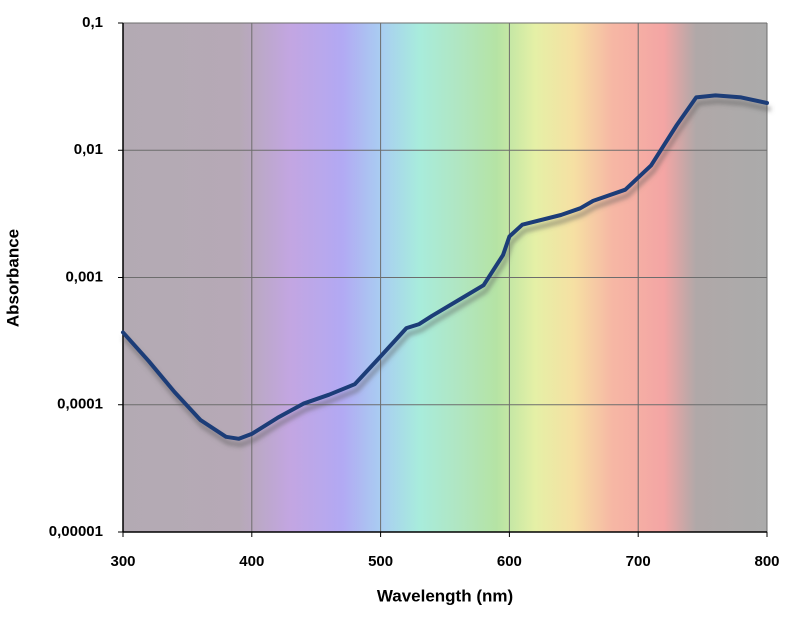  What do you see at coordinates (251, 561) in the screenshot?
I see `x-tick-label: 400` at bounding box center [251, 561].